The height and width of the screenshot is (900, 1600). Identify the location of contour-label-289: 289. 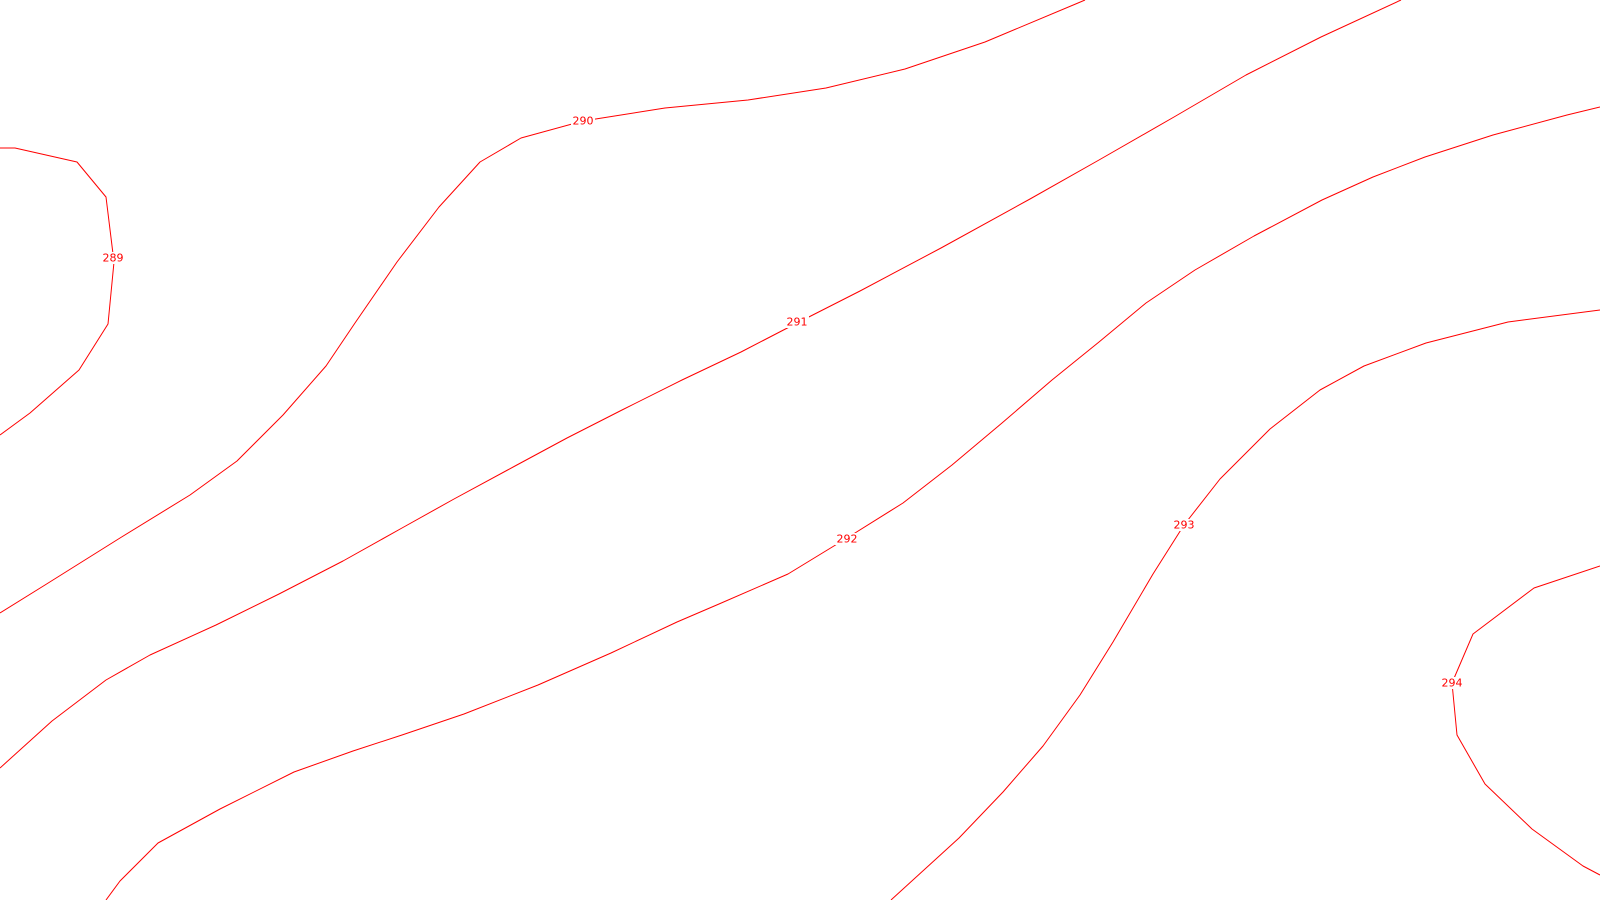
(113, 258).